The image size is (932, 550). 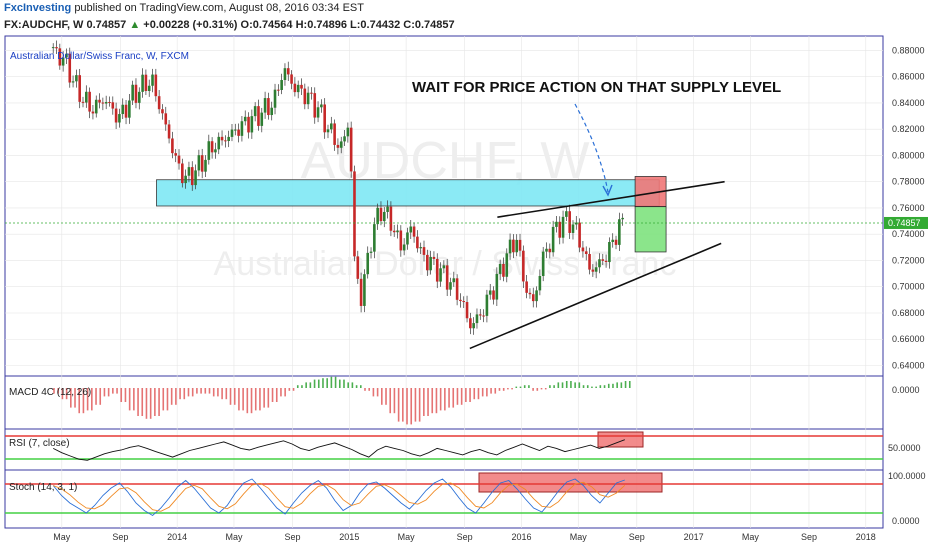 What do you see at coordinates (637, 537) in the screenshot?
I see `time-tick-label: Sep` at bounding box center [637, 537].